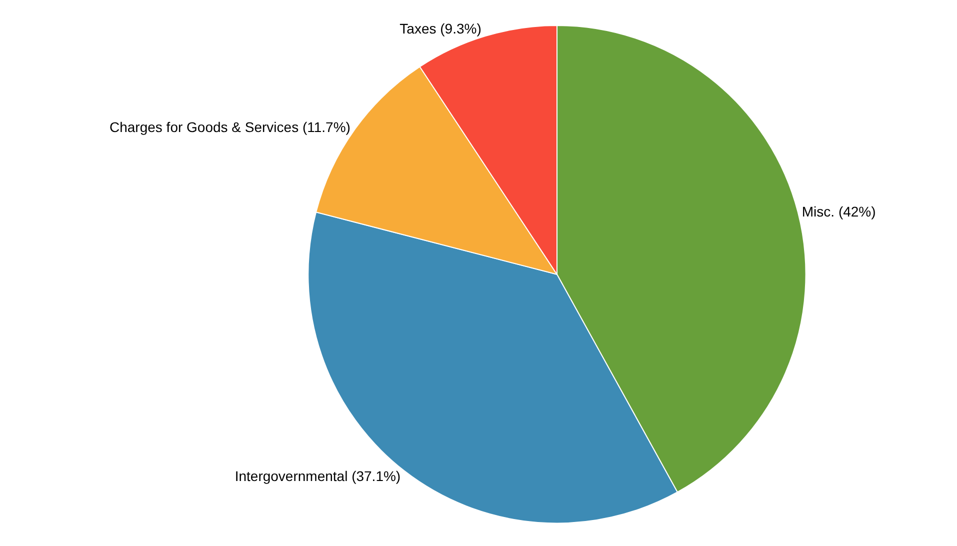 The width and height of the screenshot is (957, 546). What do you see at coordinates (317, 476) in the screenshot?
I see `slice-label: Intergovernmental (37.1%)` at bounding box center [317, 476].